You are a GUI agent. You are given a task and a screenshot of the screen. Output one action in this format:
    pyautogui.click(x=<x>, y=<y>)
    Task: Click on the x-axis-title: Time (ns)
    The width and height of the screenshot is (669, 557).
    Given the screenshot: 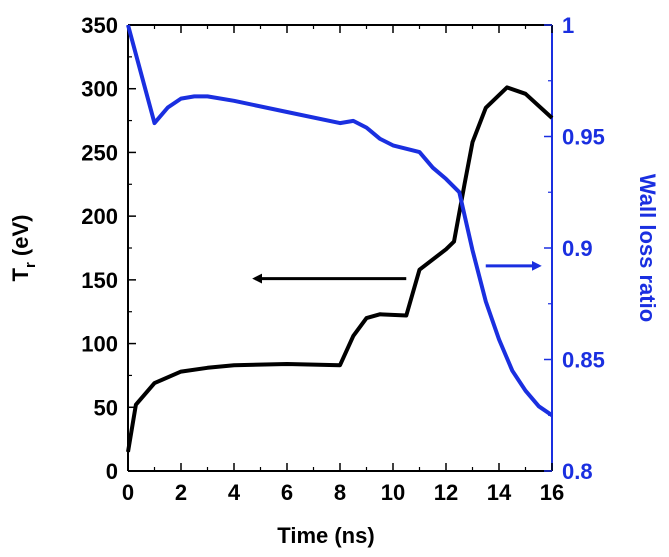 What is the action you would take?
    pyautogui.click(x=325, y=535)
    